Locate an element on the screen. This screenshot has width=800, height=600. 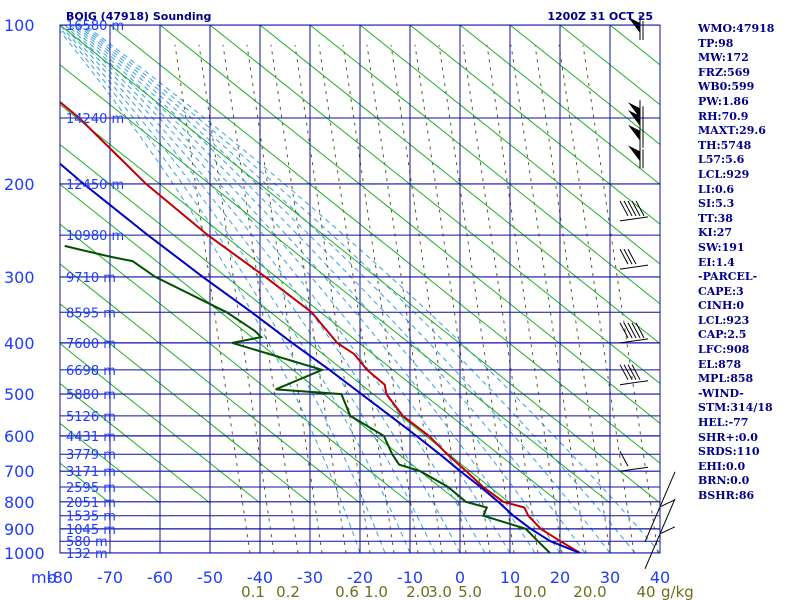
mixing-ratio-tick-label: 1.0 is located at coordinates (376, 591).